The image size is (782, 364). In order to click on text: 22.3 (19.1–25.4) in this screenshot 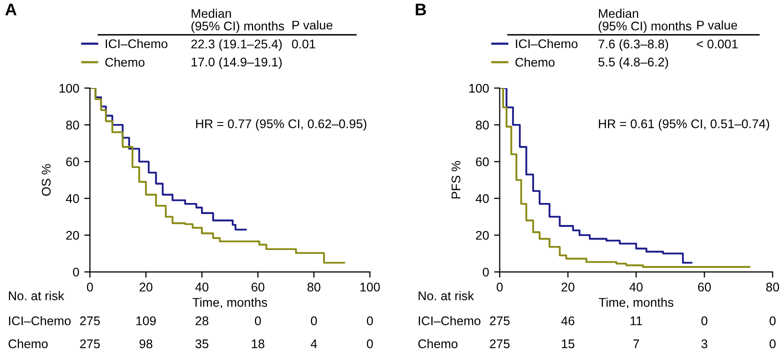, I will do `click(236, 45)`.